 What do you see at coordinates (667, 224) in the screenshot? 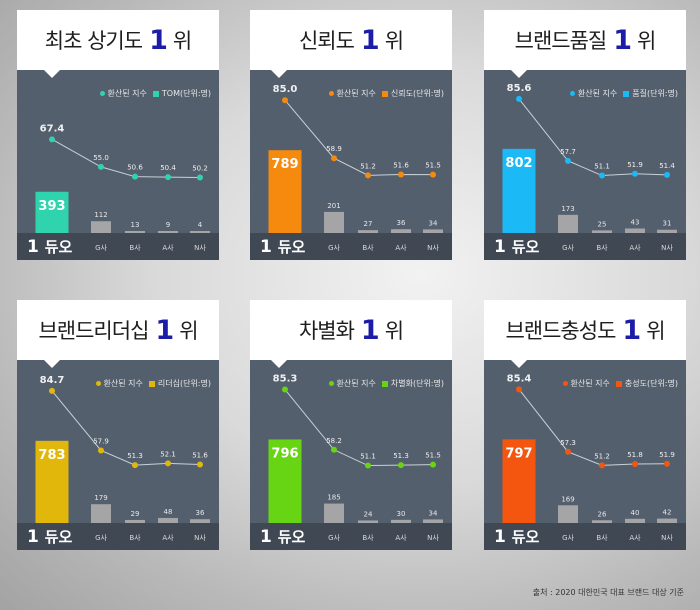
I see `bar-value-label: 31` at bounding box center [667, 224].